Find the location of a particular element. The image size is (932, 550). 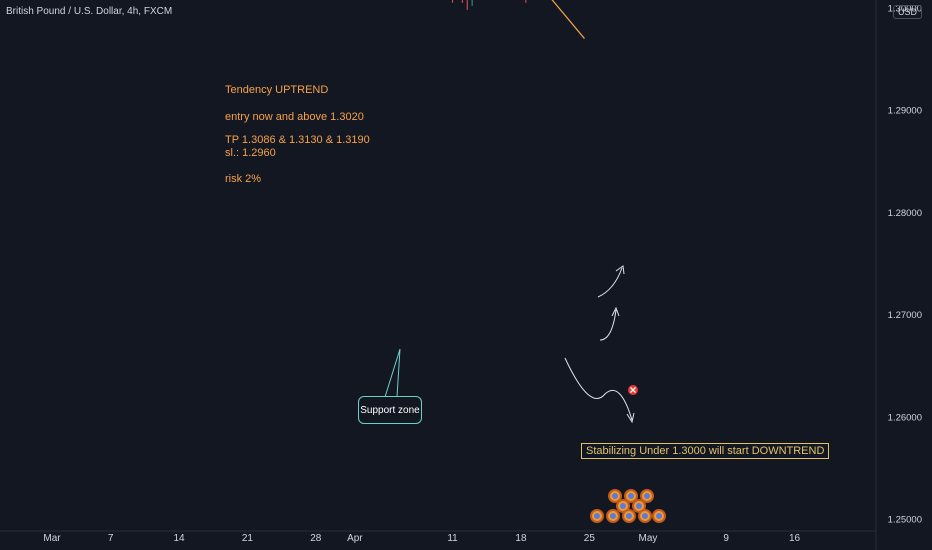

projection-arrow-down is located at coordinates (599, 390).